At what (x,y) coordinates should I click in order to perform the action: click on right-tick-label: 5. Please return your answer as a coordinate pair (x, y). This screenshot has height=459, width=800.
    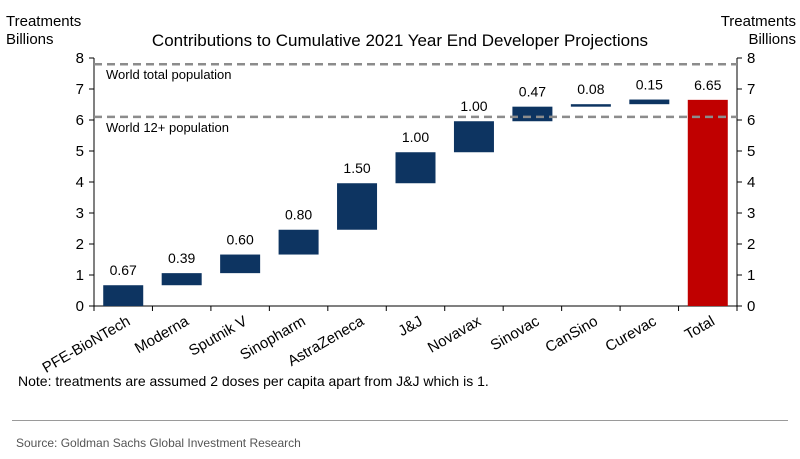
    Looking at the image, I should click on (751, 151).